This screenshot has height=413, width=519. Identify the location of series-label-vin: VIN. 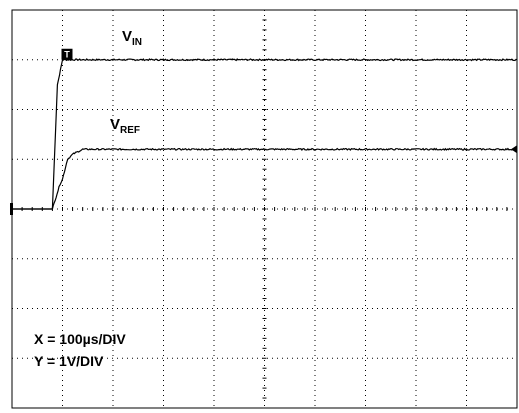
(132, 38).